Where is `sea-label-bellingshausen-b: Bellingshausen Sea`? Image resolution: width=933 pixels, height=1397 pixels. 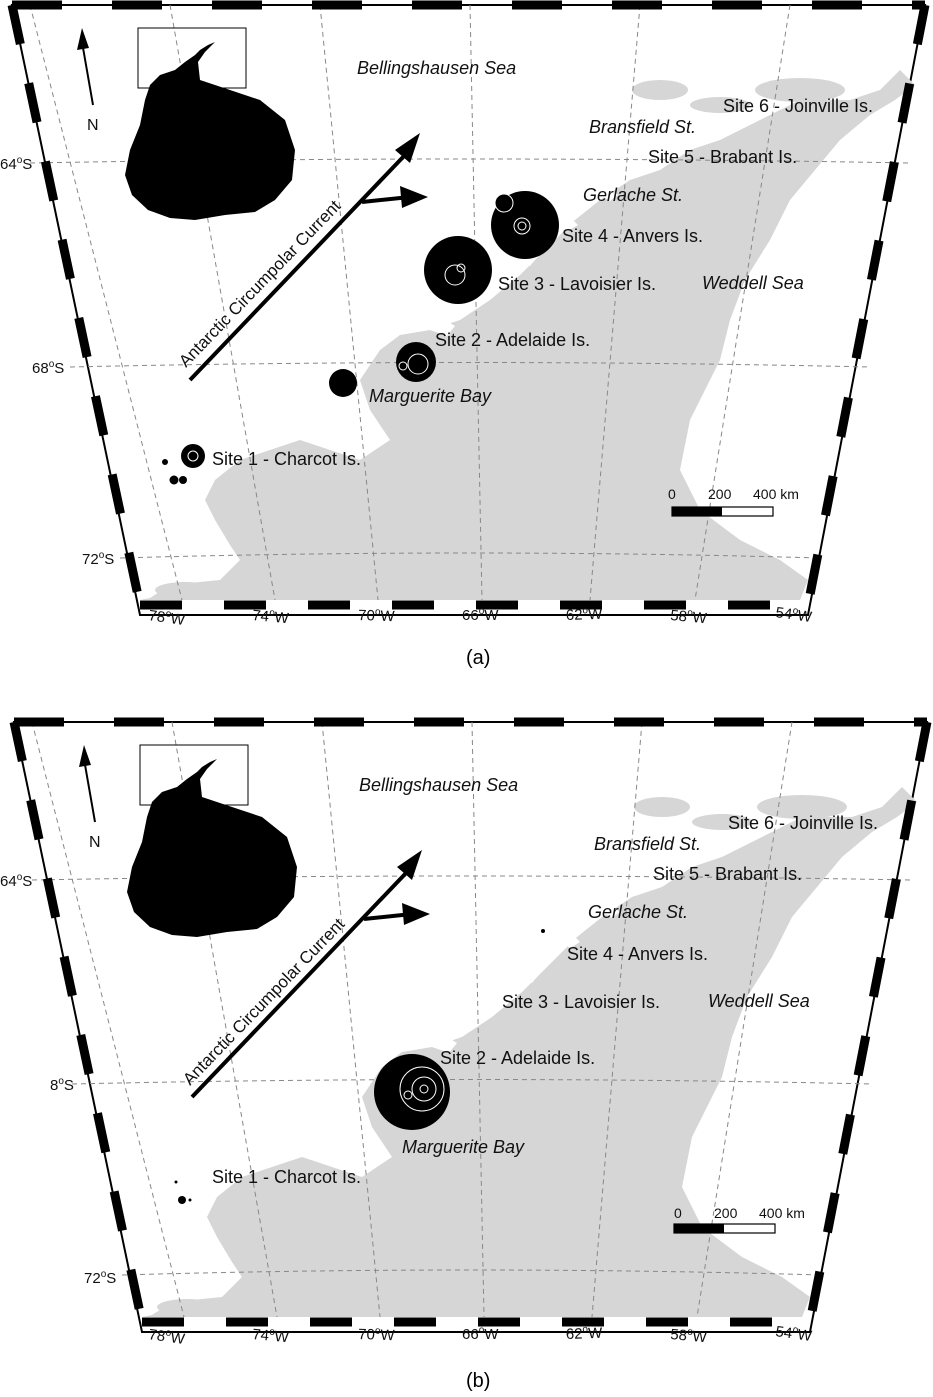 sea-label-bellingshausen-b: Bellingshausen Sea is located at coordinates (438, 785).